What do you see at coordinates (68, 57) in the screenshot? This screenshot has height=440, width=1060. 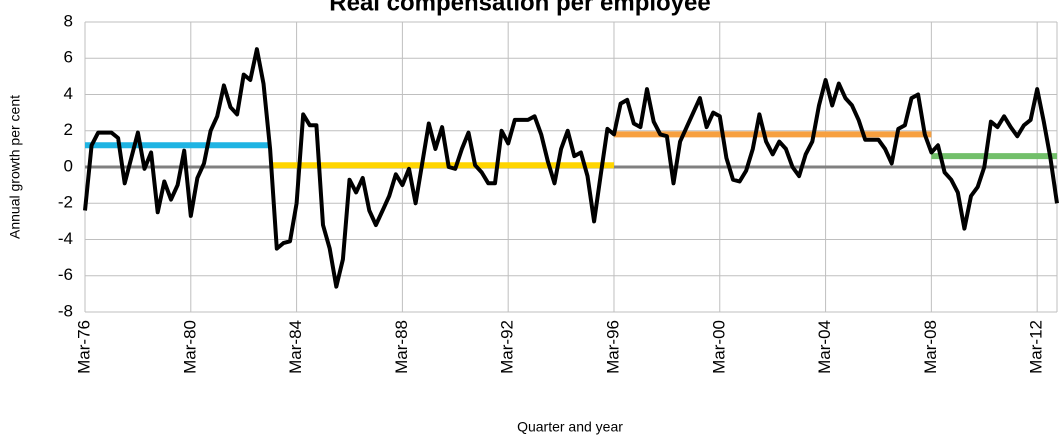 I see `y-tick-label: 6` at bounding box center [68, 57].